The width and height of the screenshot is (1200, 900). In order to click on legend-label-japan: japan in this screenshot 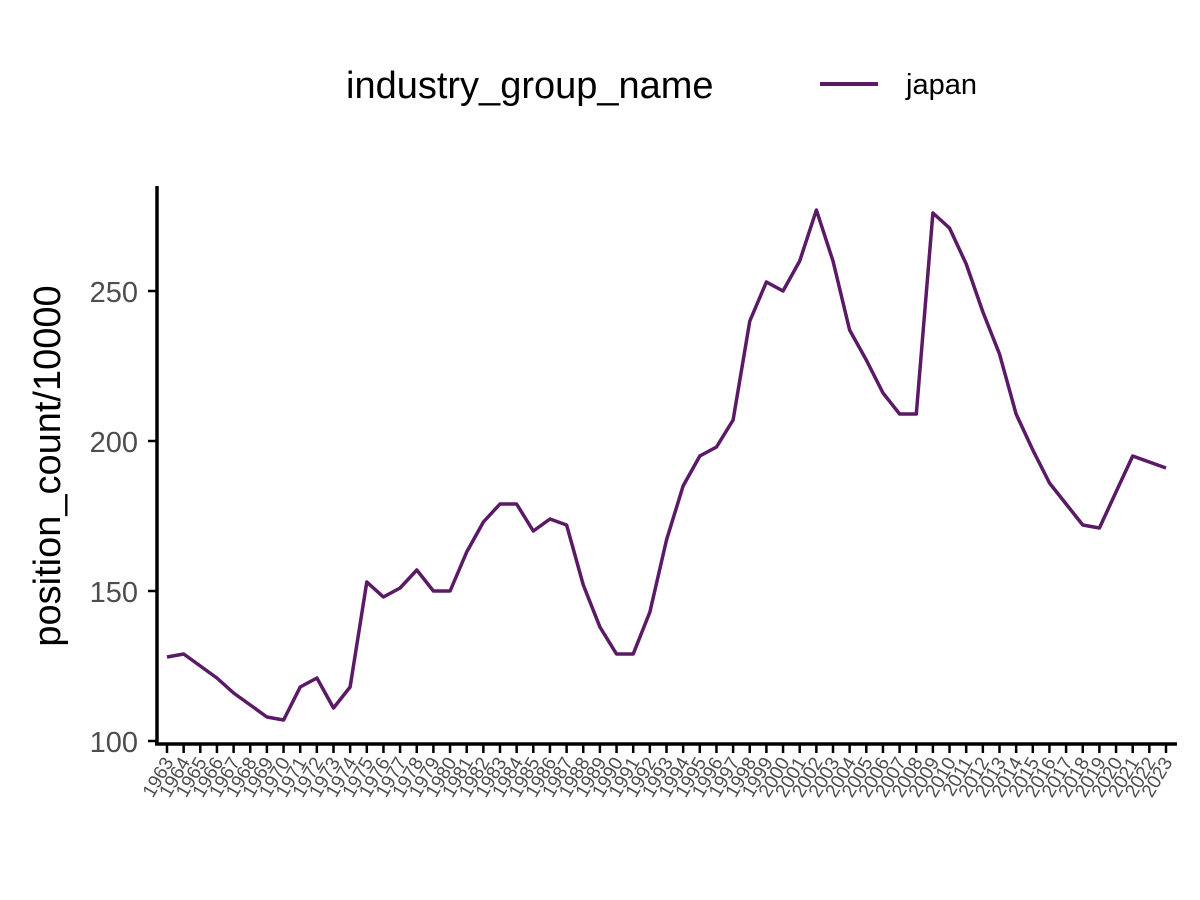, I will do `click(941, 85)`.